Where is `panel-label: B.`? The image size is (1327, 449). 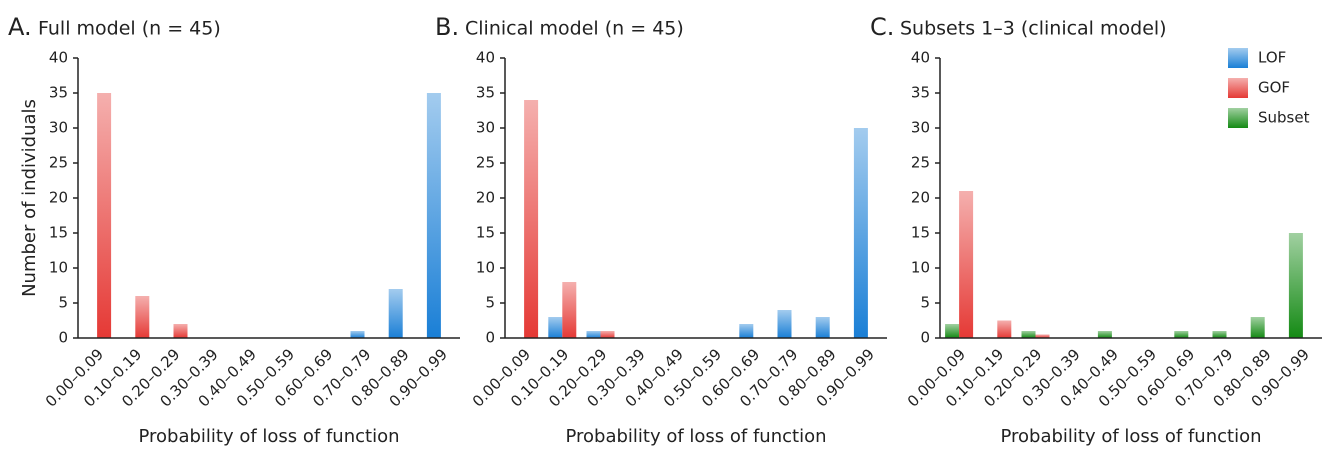 panel-label: B. is located at coordinates (447, 27).